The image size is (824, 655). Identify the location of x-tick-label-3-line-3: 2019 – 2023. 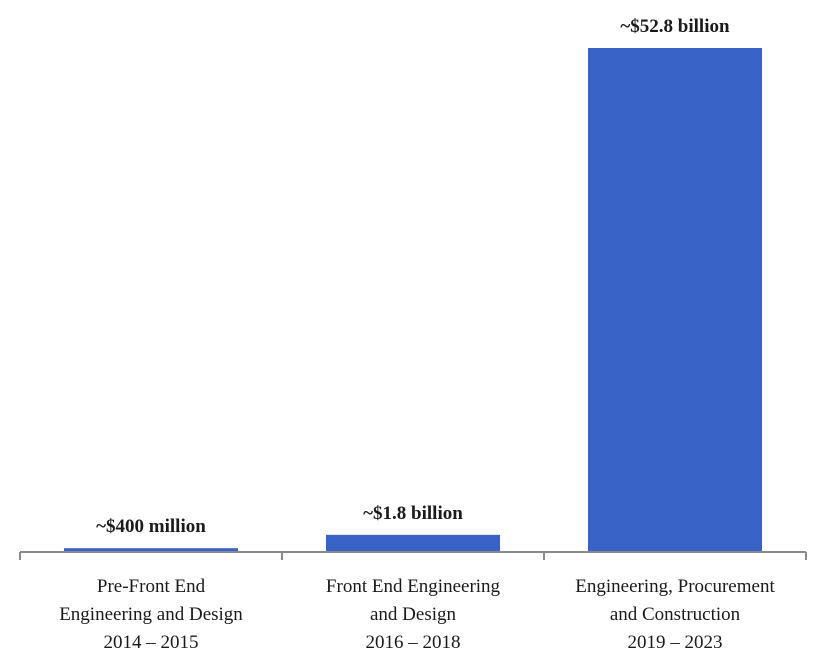
(675, 642).